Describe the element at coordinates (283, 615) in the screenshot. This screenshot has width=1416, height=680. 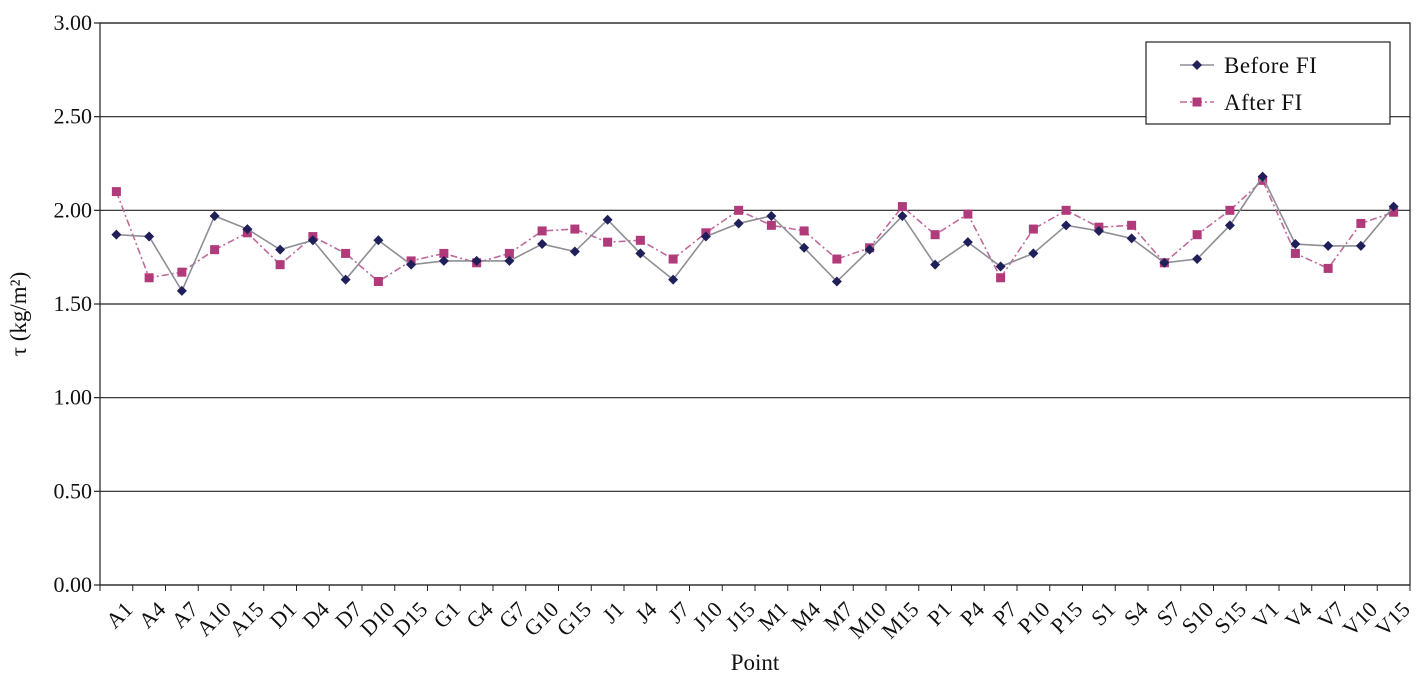
I see `x-tick-label: D1` at that location.